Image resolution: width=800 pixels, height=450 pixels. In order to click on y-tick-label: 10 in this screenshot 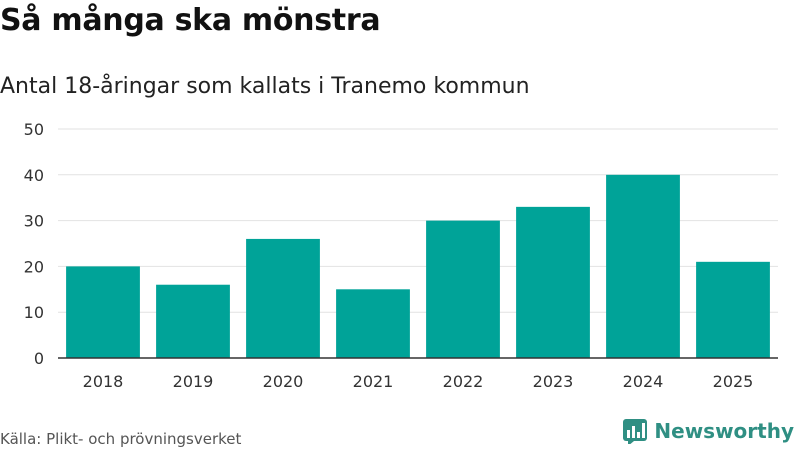, I will do `click(34, 312)`.